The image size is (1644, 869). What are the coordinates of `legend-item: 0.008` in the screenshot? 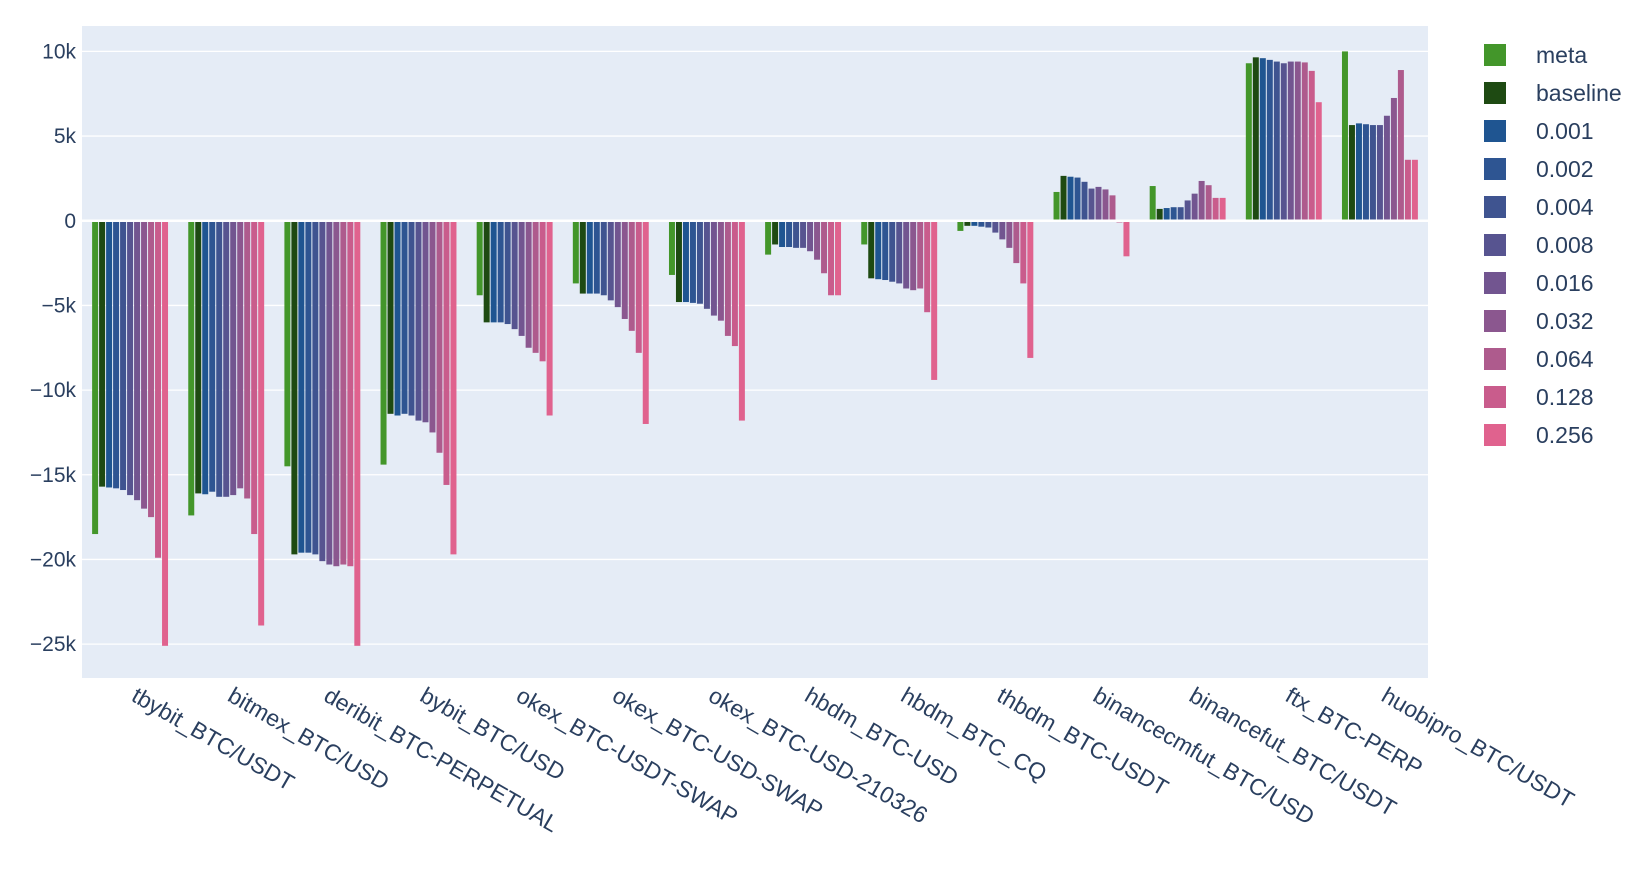 It's located at (1539, 245).